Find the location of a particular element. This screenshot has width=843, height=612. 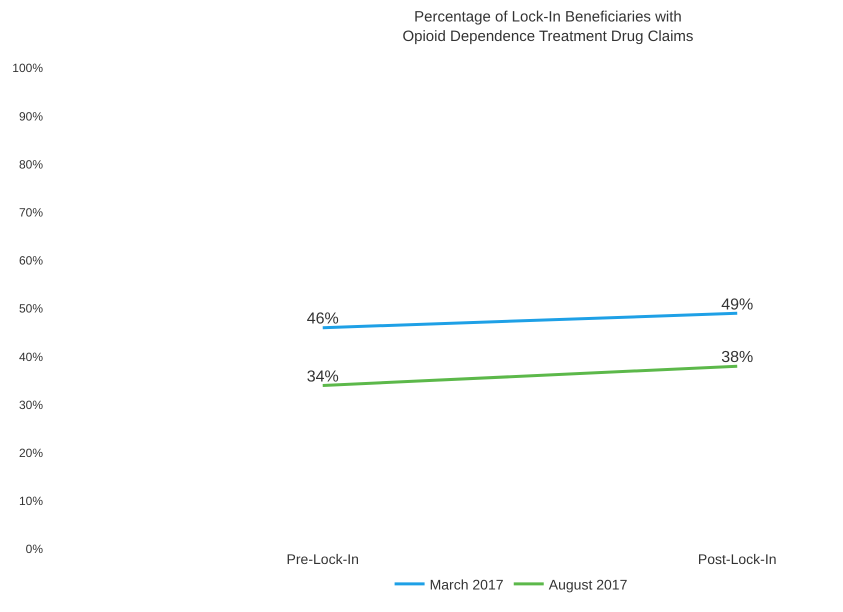

chart-title: Percentage of Lock-In Beneficiaries with Opioid Dependence Treatment Drug Claims is located at coordinates (548, 26).